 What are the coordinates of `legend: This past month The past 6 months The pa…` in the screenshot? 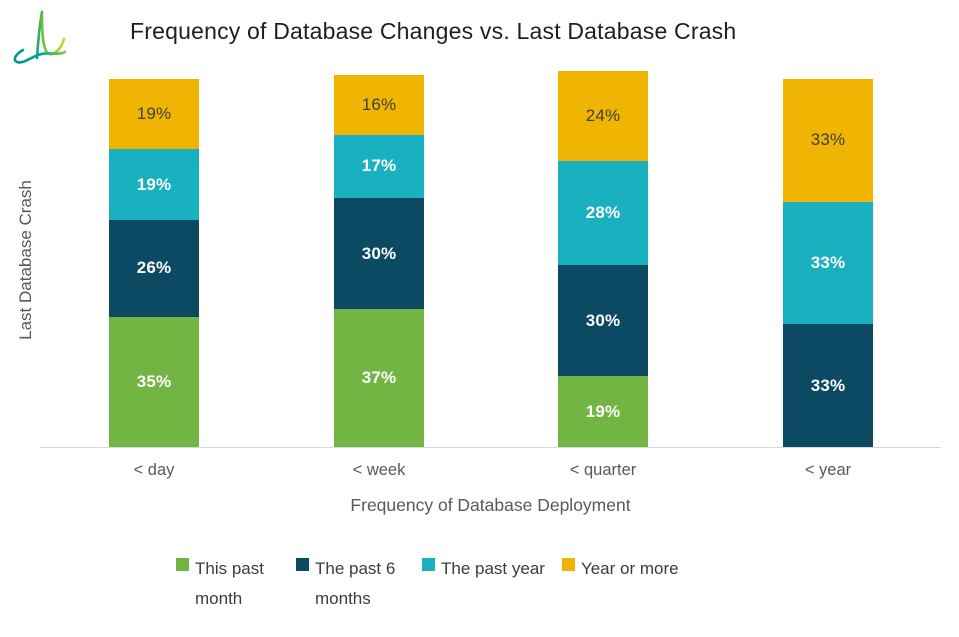 It's located at (427, 584).